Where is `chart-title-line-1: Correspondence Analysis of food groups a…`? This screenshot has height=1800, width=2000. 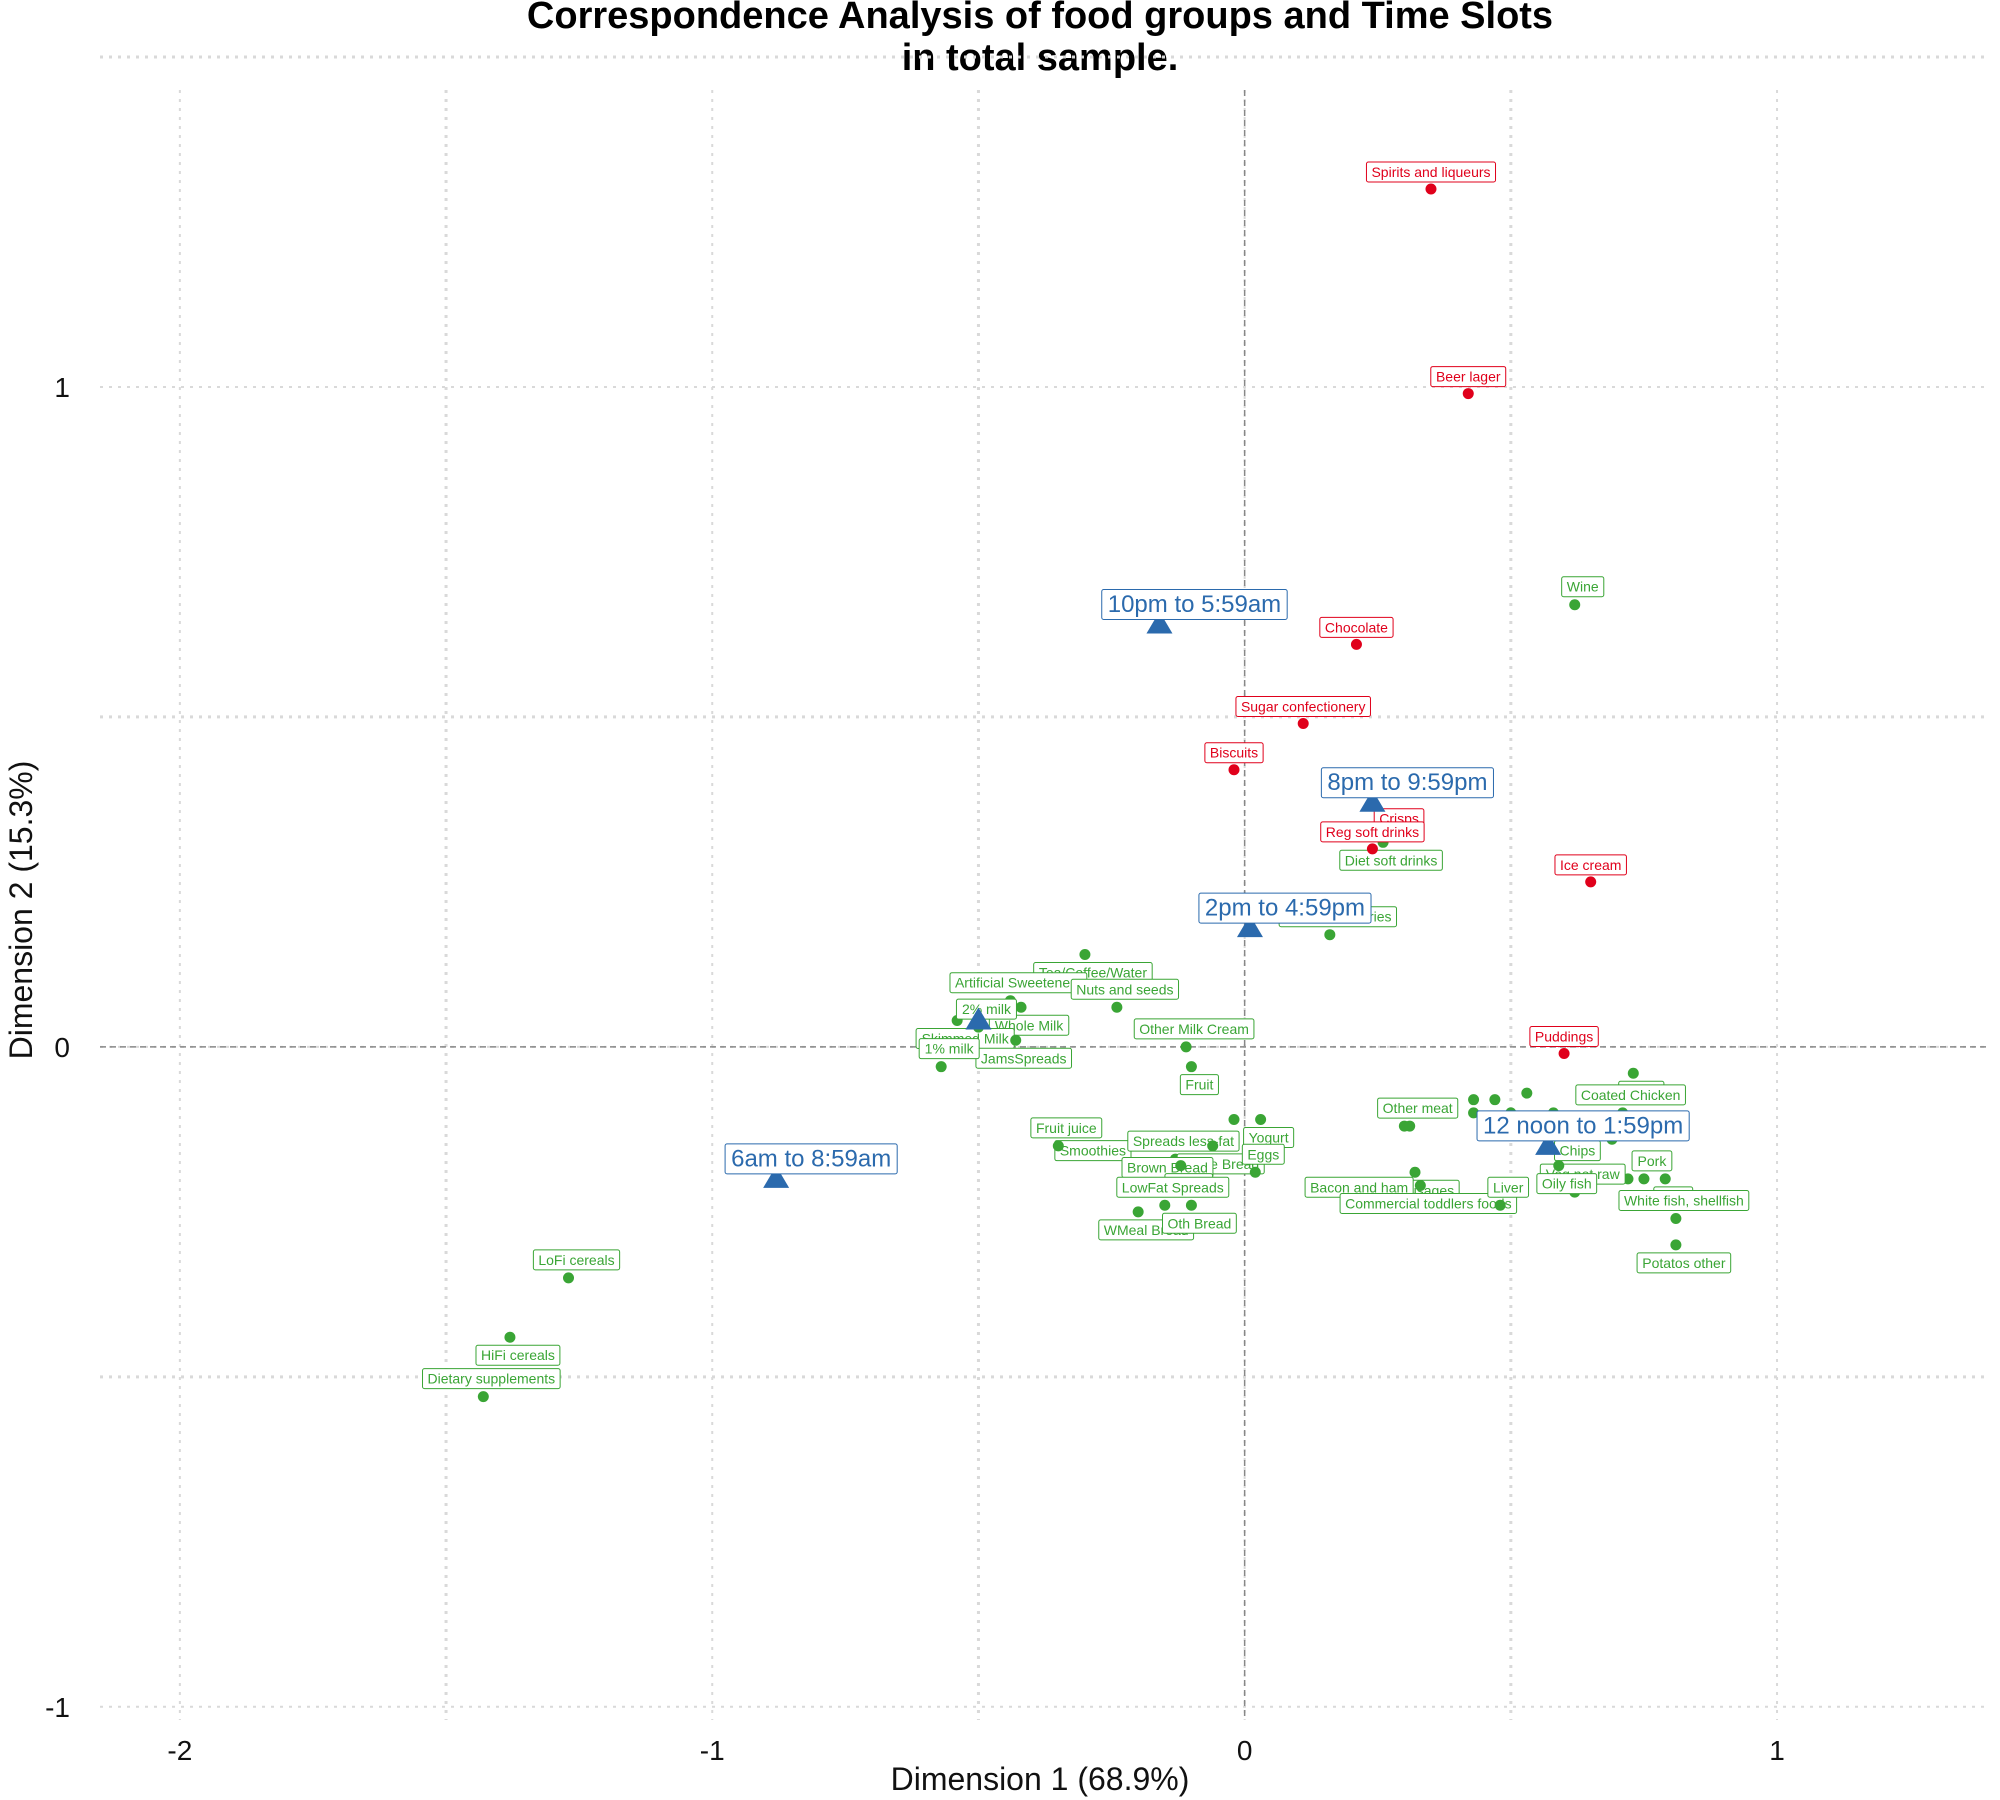 chart-title-line-1: Correspondence Analysis of food groups a… is located at coordinates (1040, 18).